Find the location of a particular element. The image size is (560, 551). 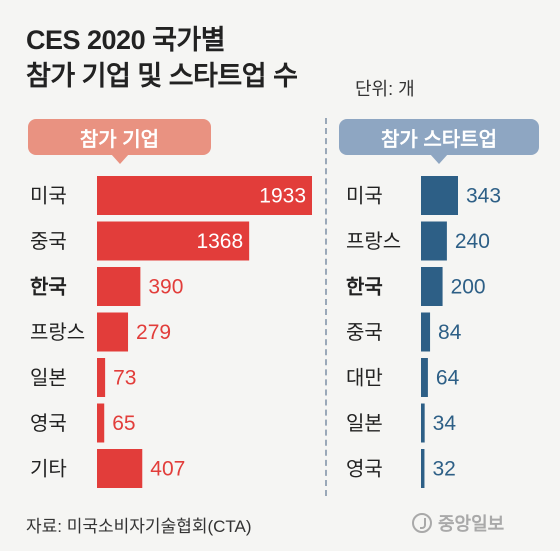

startups-panel-label: 참가 스타트업 is located at coordinates (439, 141).